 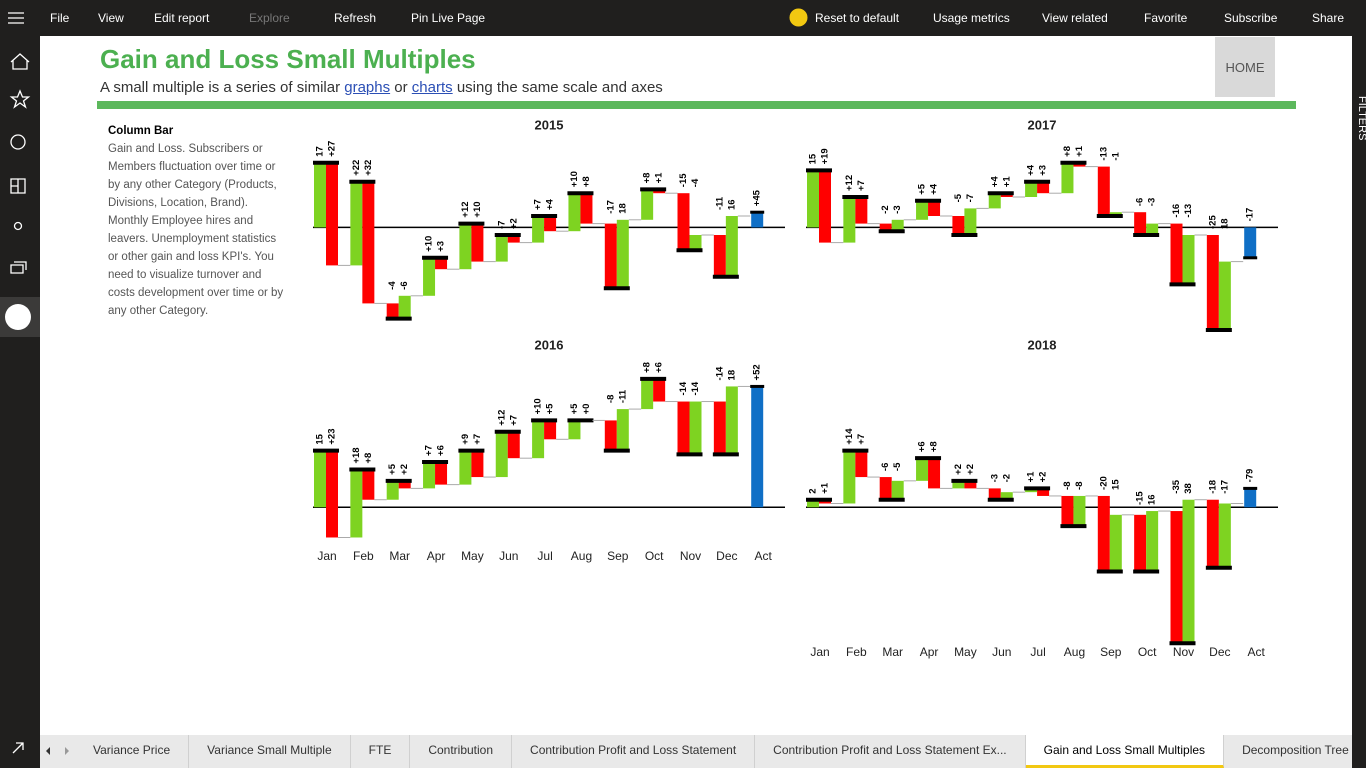 I want to click on data-label: -8, so click(x=1079, y=485).